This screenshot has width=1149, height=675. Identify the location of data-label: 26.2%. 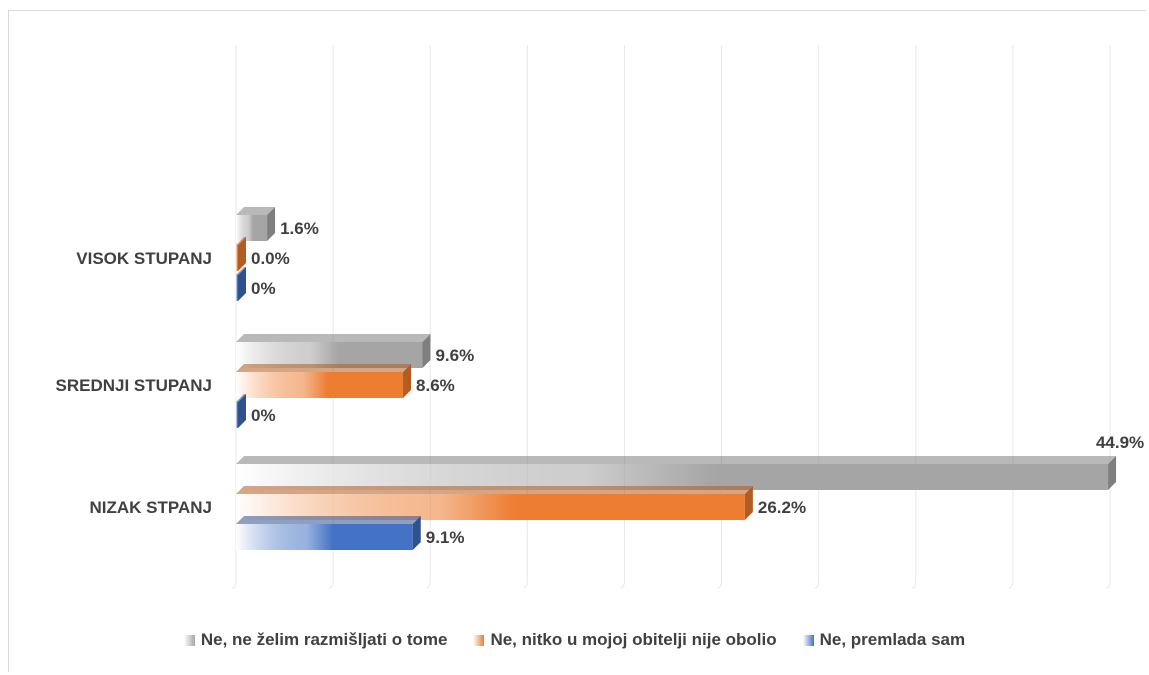
(782, 507).